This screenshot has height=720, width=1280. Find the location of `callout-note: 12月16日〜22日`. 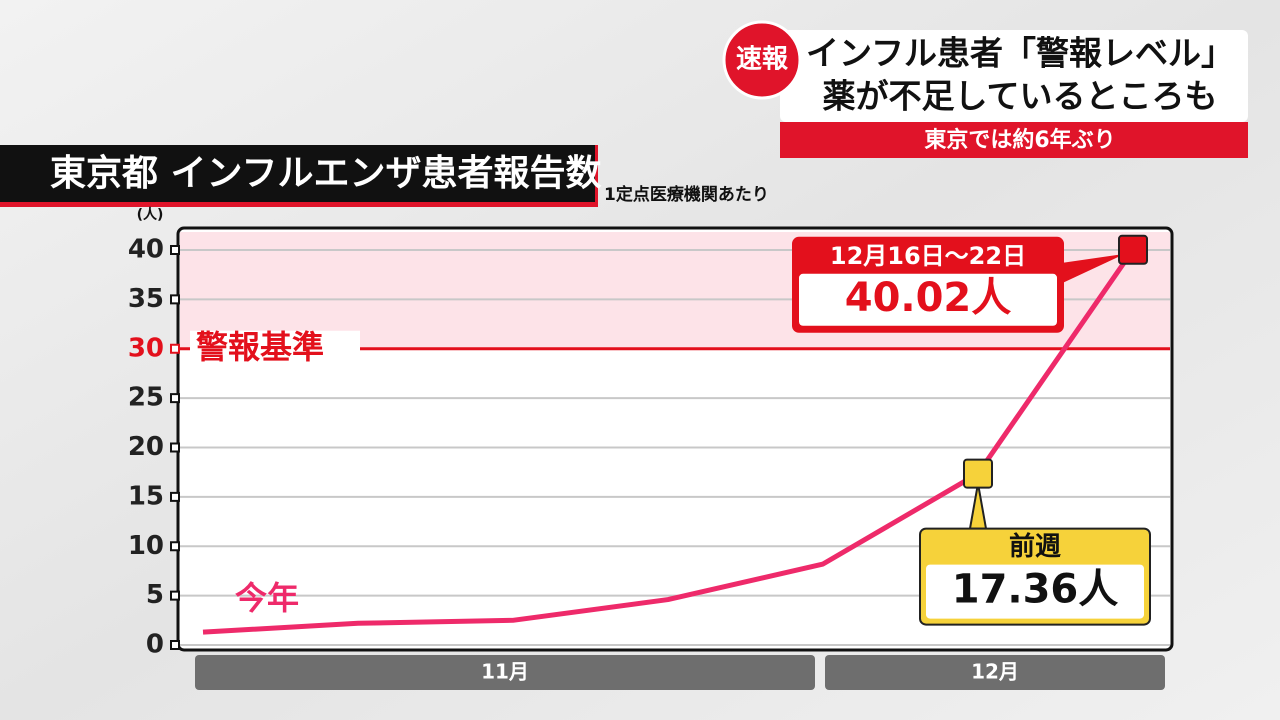

callout-note: 12月16日〜22日 is located at coordinates (928, 256).